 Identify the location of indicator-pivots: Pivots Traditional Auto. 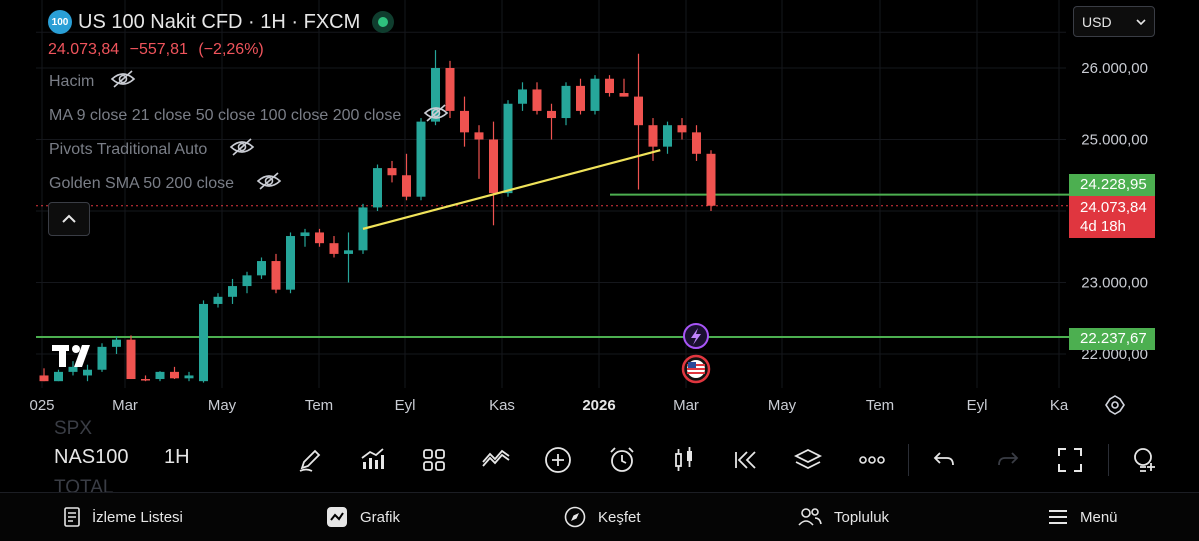
(152, 149).